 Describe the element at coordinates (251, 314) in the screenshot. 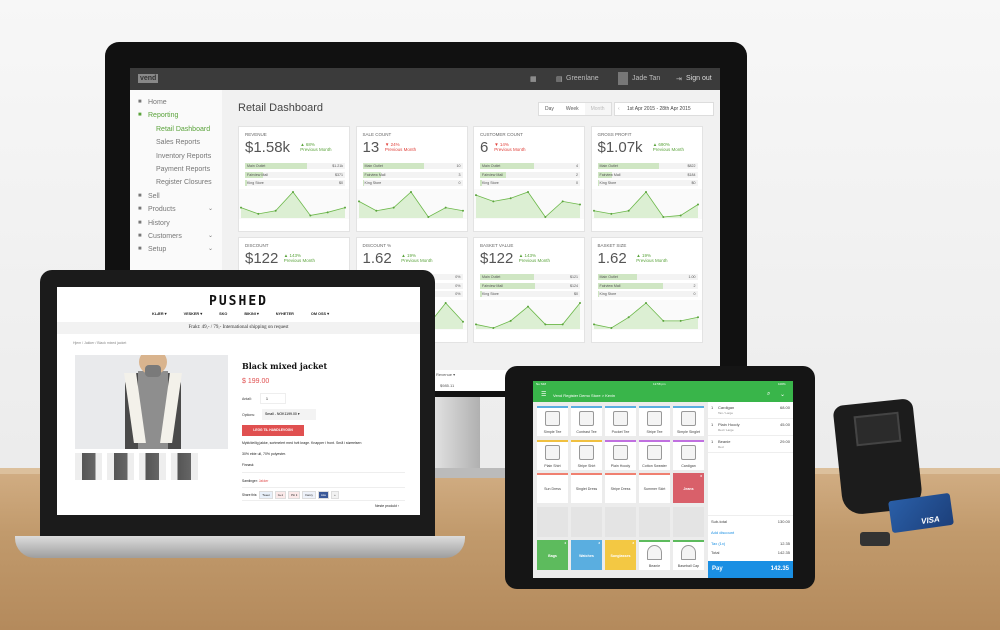

I see `shop-nav-item: BIKINI ▾` at that location.